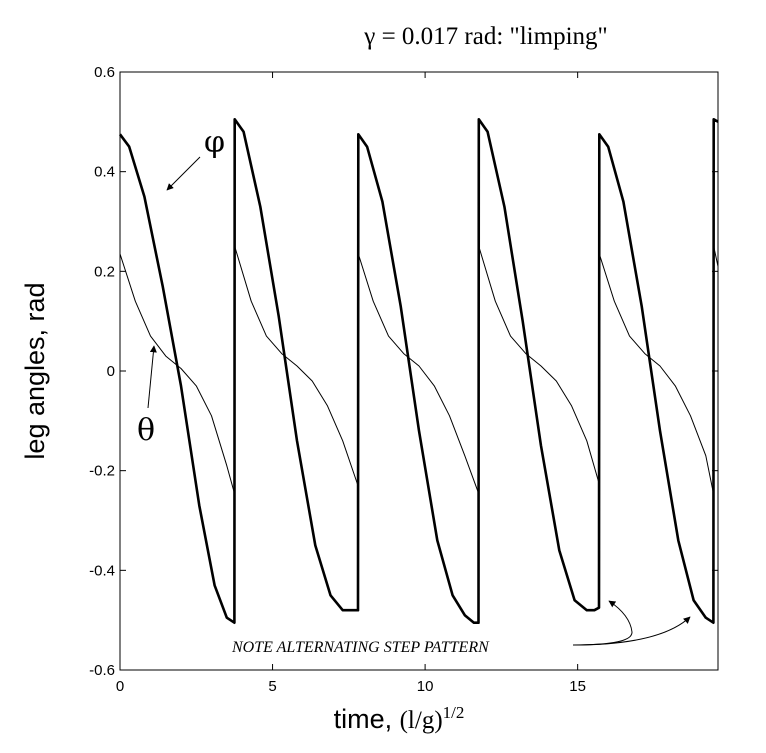 This screenshot has width=766, height=753. What do you see at coordinates (454, 712) in the screenshot?
I see `x-axis-label-exponent: 1/2` at bounding box center [454, 712].